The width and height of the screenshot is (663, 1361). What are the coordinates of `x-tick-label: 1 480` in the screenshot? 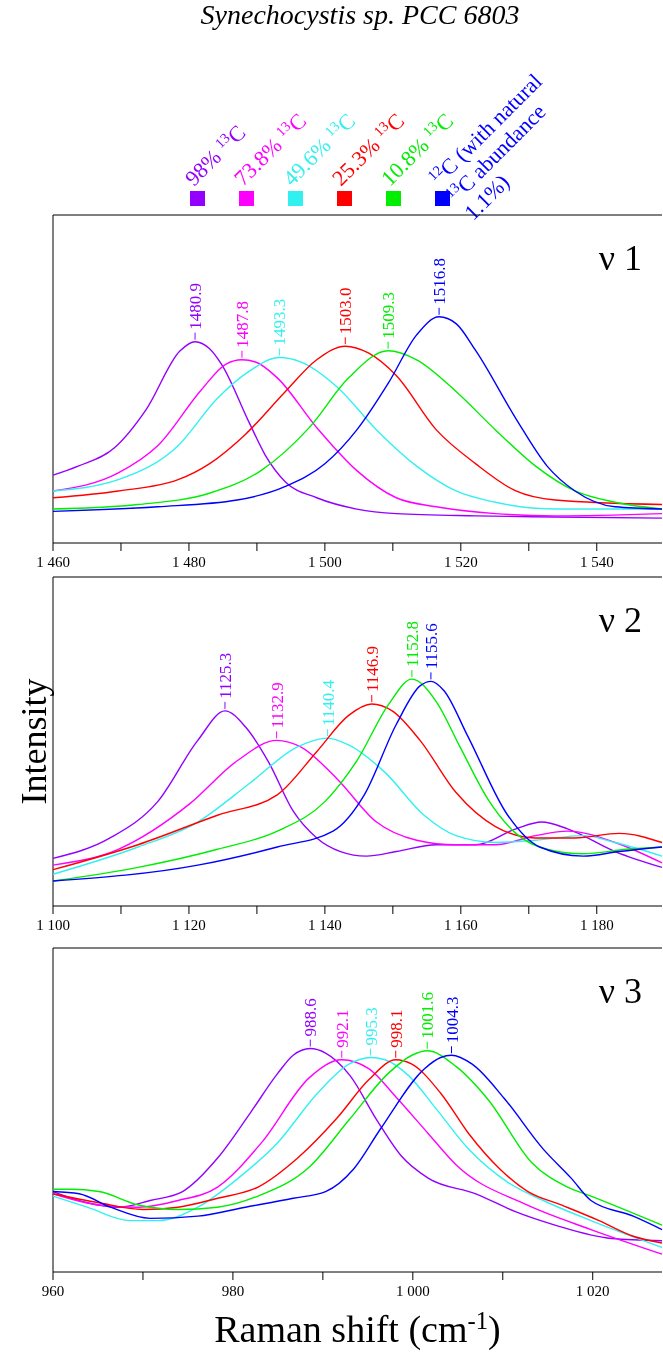 It's located at (189, 562).